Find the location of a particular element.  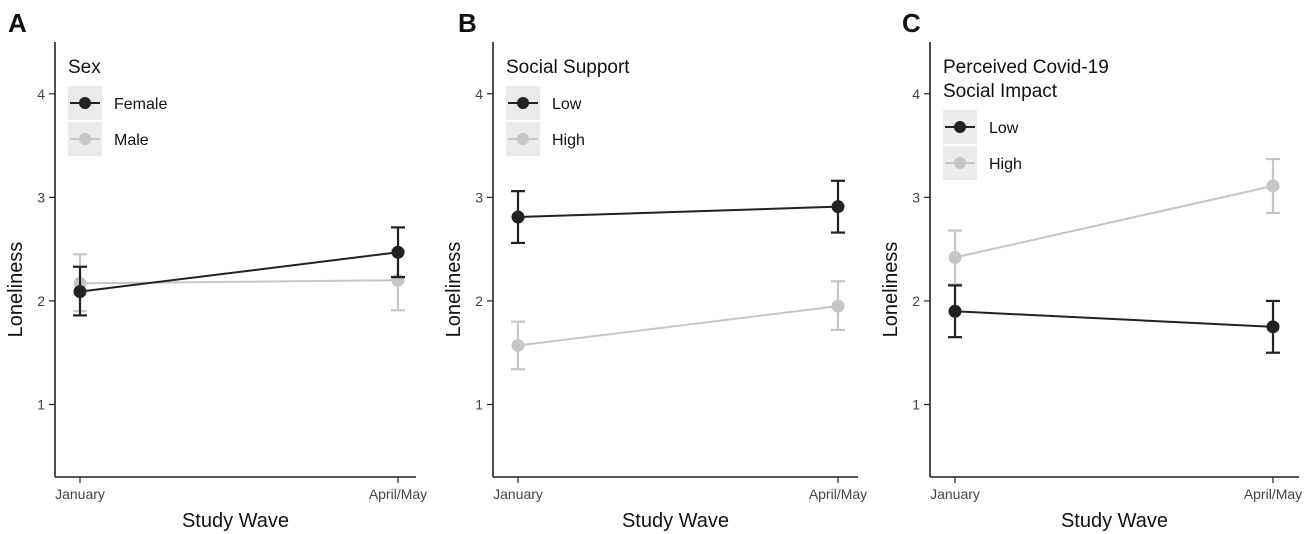

panel-letter: B is located at coordinates (467, 23).